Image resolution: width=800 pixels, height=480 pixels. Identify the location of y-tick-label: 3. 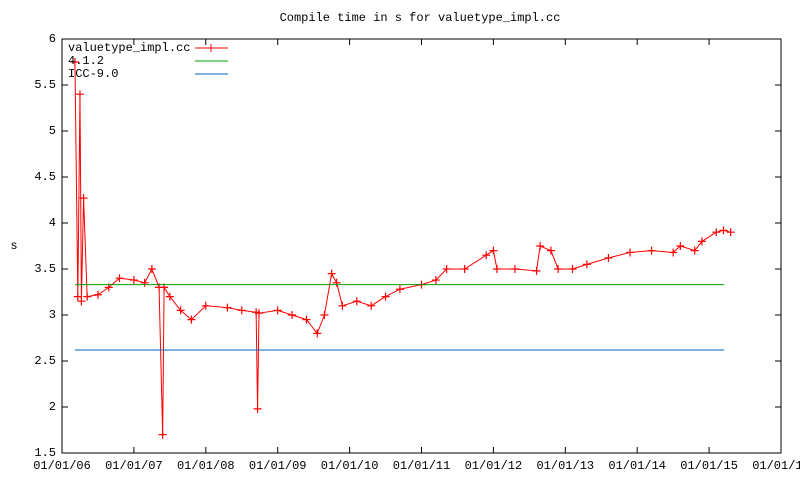
(52, 315).